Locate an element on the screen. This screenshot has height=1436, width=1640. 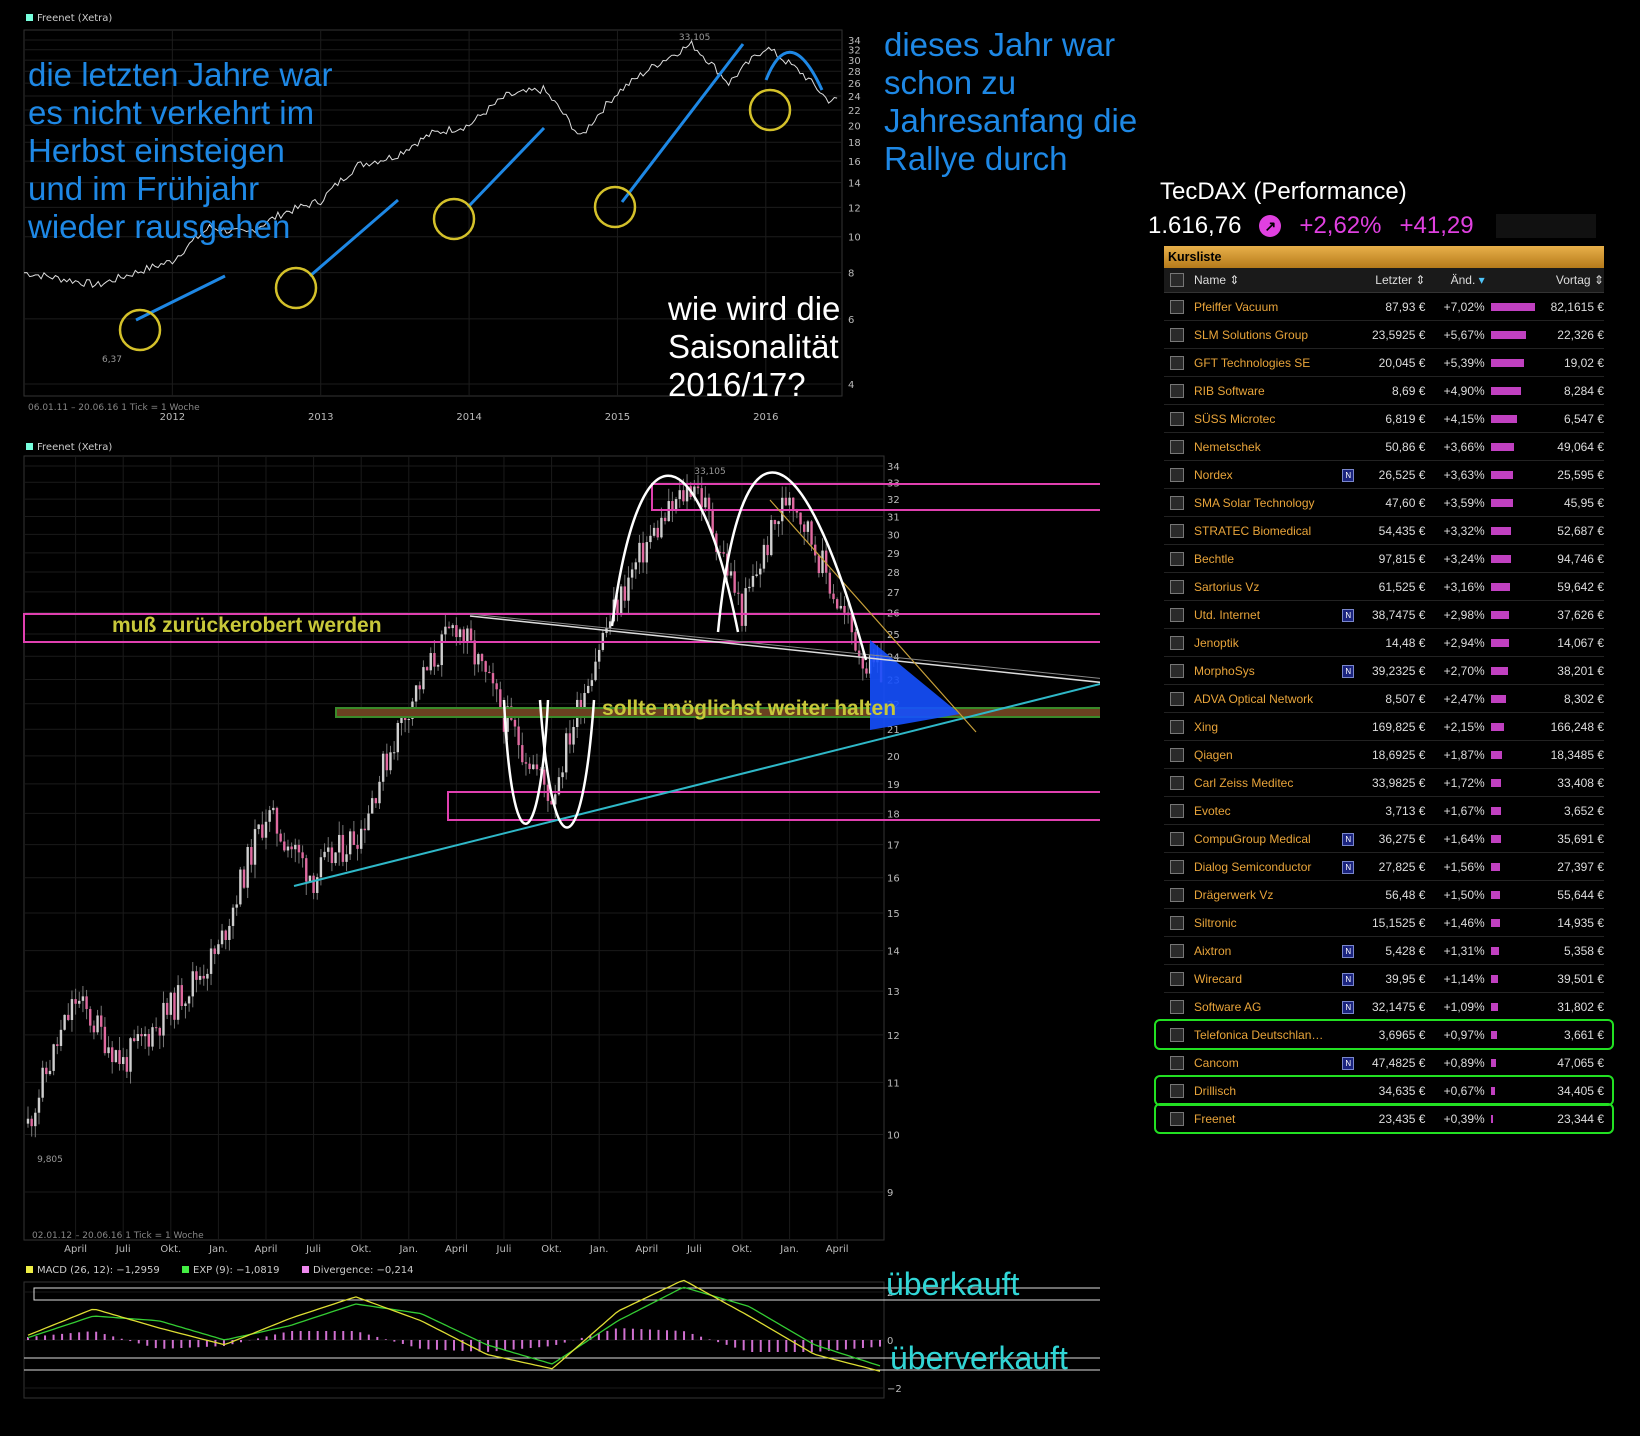
table-row: GFT Technologies SE 20,045 € +5,39% 19,02 € is located at coordinates (1384, 363).